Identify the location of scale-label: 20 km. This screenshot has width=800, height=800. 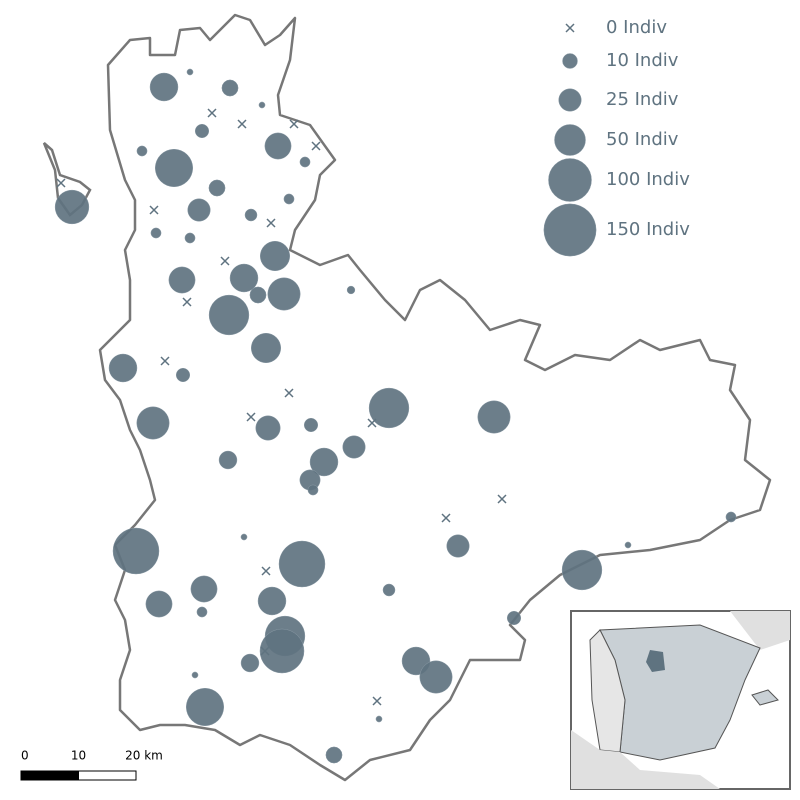
(144, 756).